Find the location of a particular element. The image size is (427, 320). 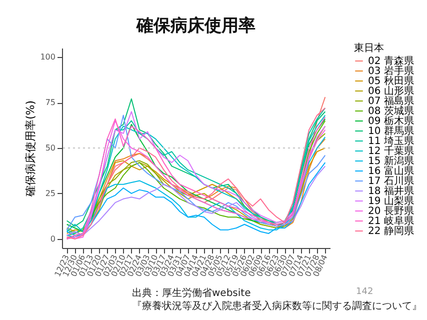

legend-title: 東日本 is located at coordinates (369, 48).